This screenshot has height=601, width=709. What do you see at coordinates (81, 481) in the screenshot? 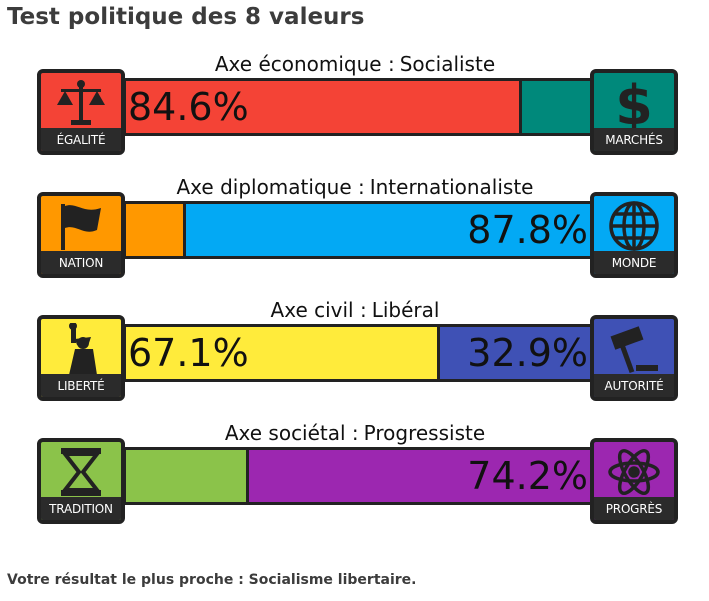
I see `value-badge-left: TRADITION` at bounding box center [81, 481].